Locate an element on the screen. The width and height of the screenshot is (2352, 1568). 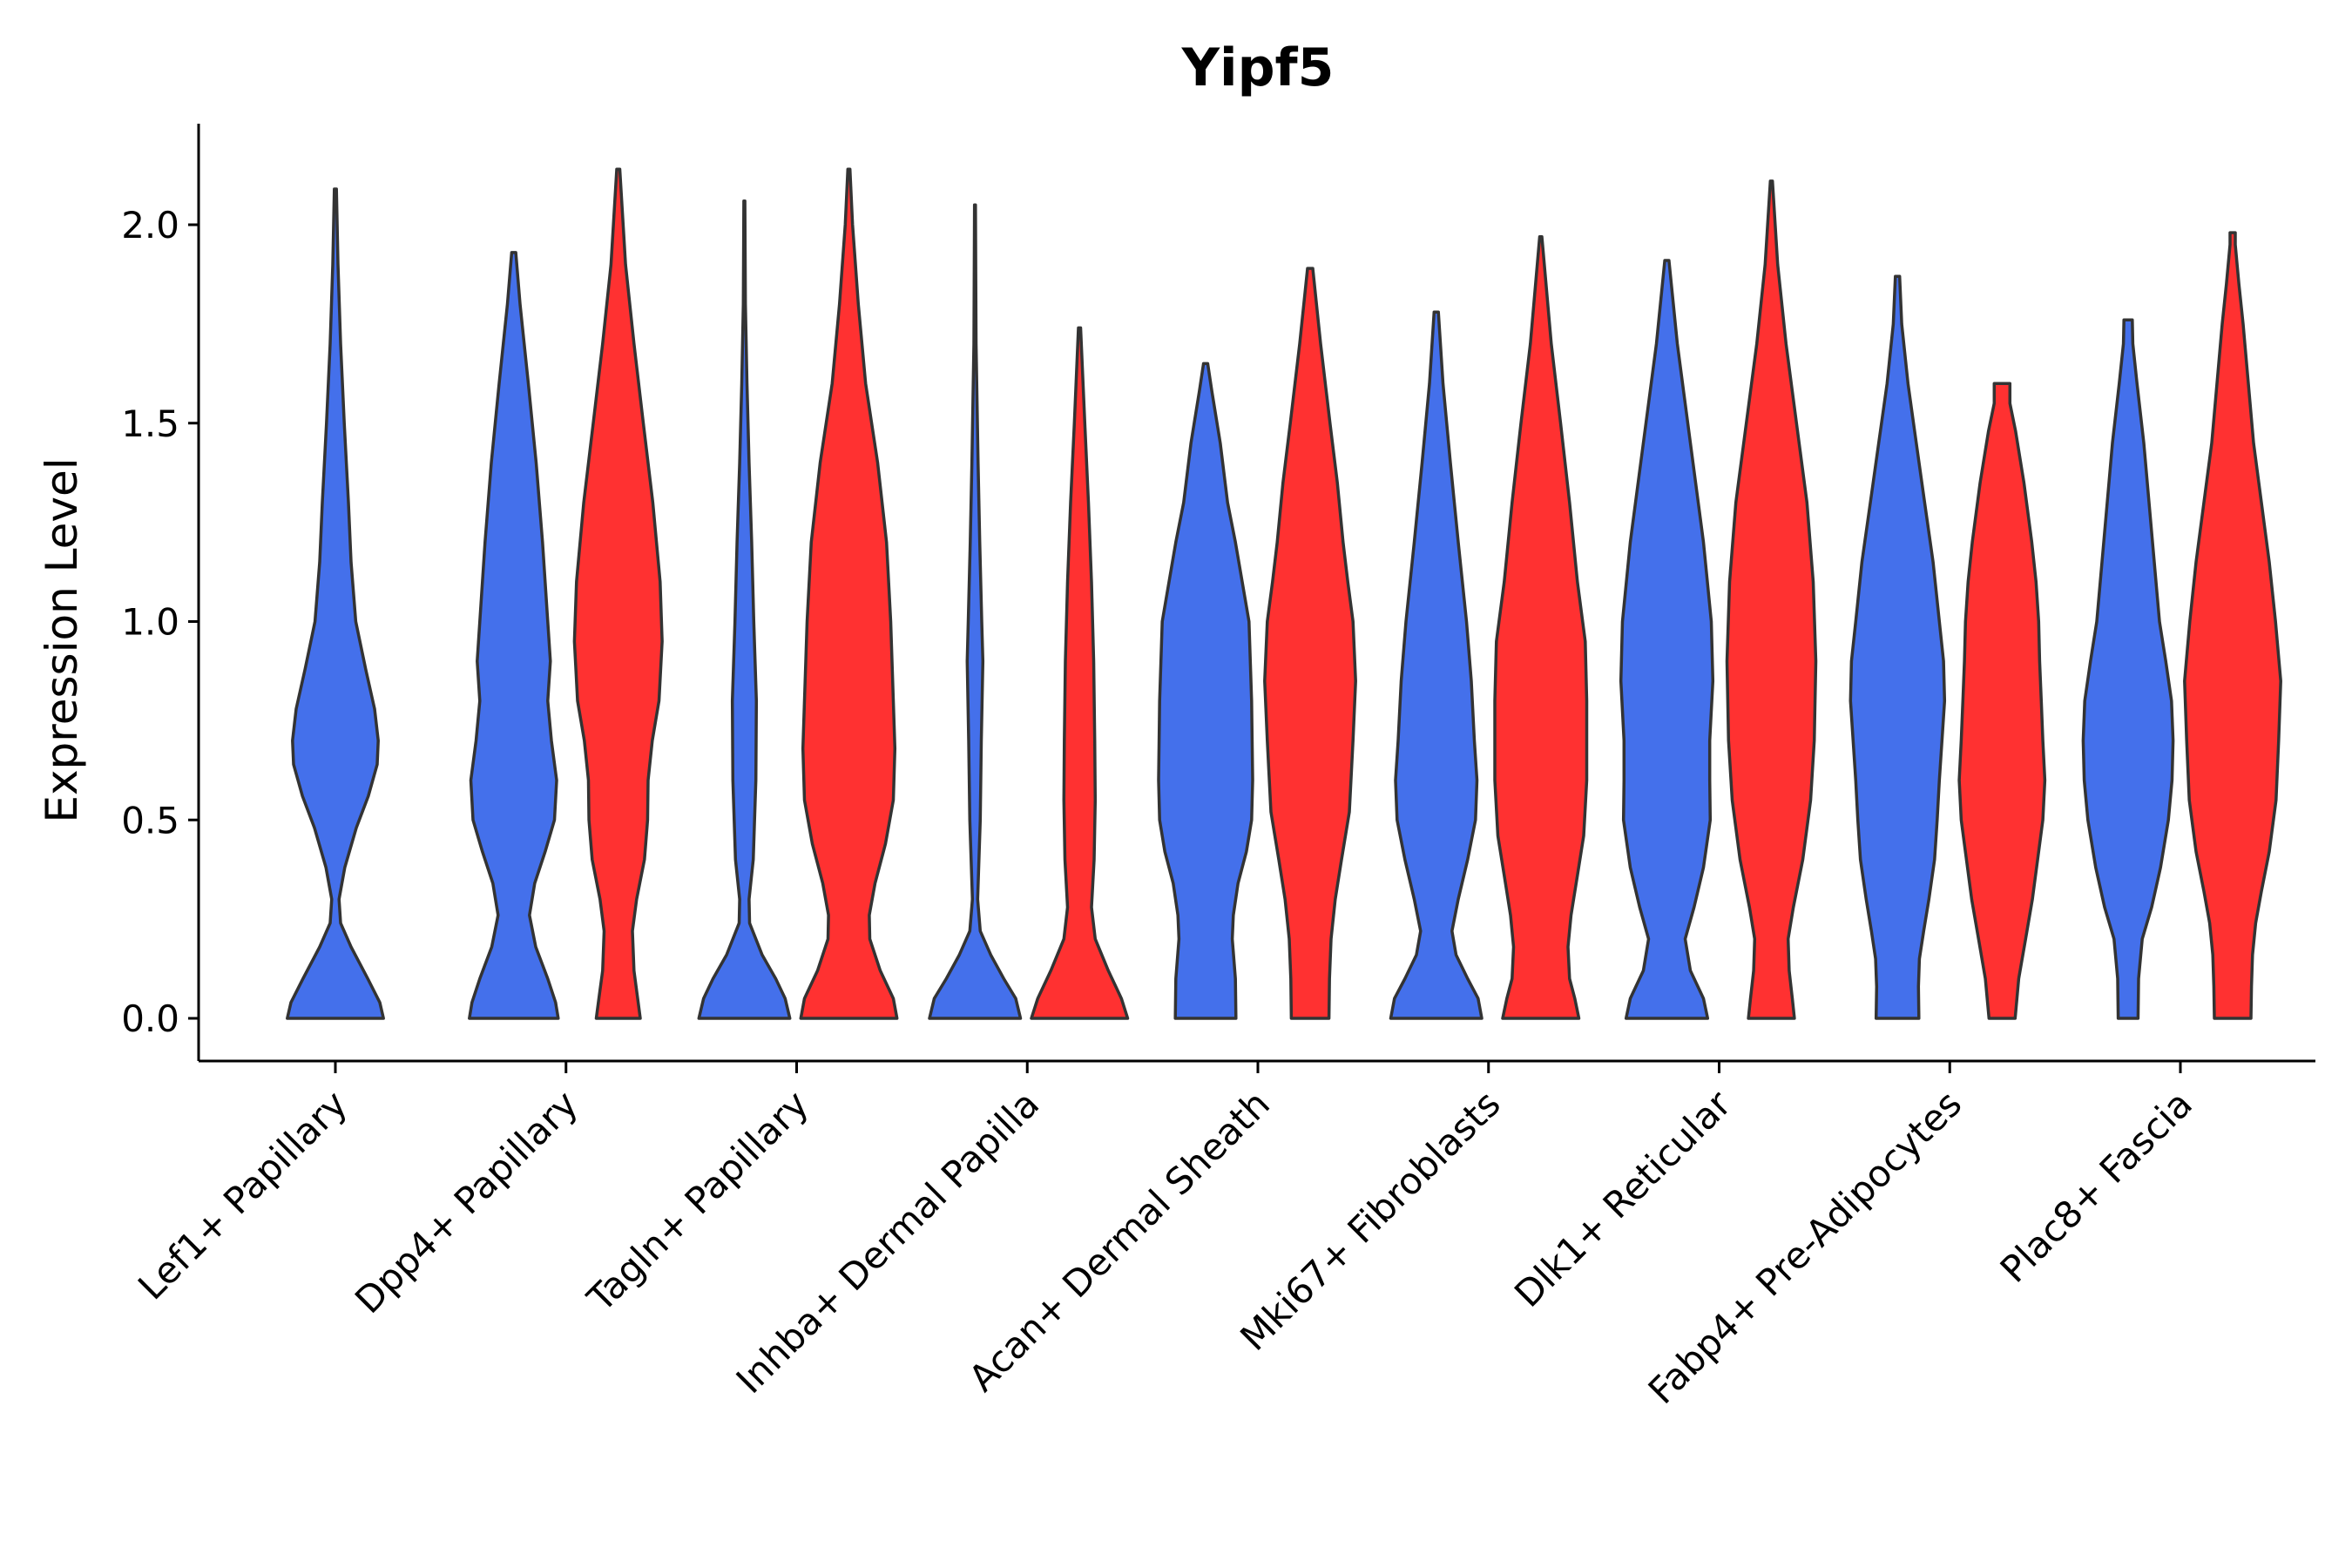
violin-red-dlk1-reticular is located at coordinates (1772, 599).